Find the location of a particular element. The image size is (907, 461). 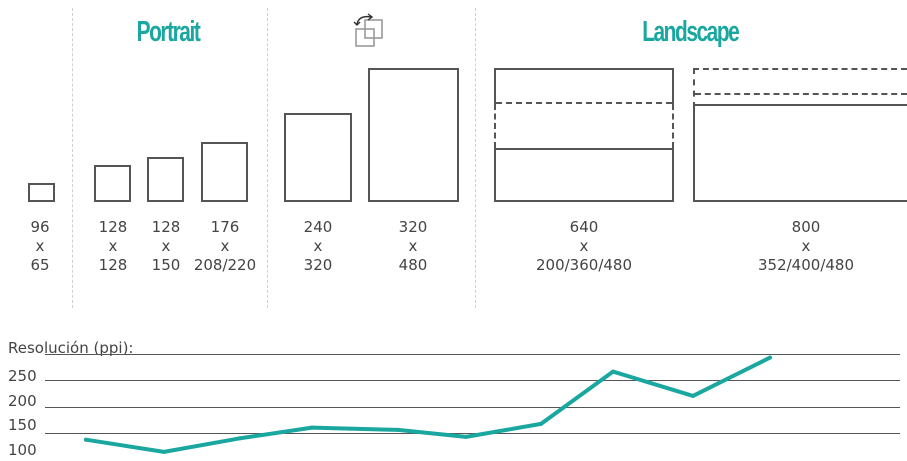

screen-640x200-edge is located at coordinates (584, 149).